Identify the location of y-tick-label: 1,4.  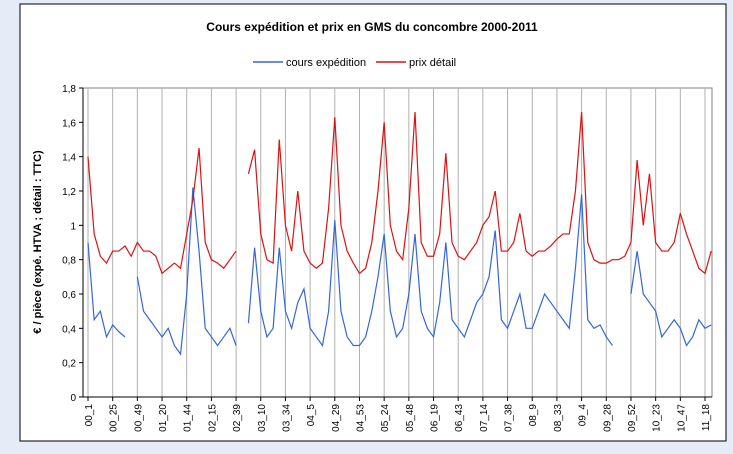
(69, 158).